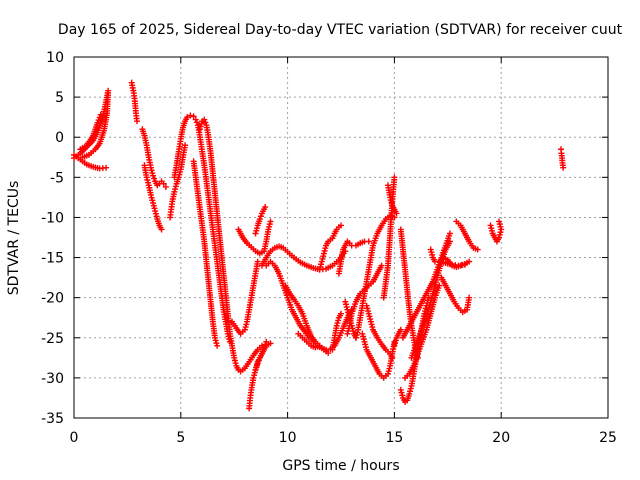 The image size is (640, 480). What do you see at coordinates (74, 438) in the screenshot?
I see `x-tick-label: 0` at bounding box center [74, 438].